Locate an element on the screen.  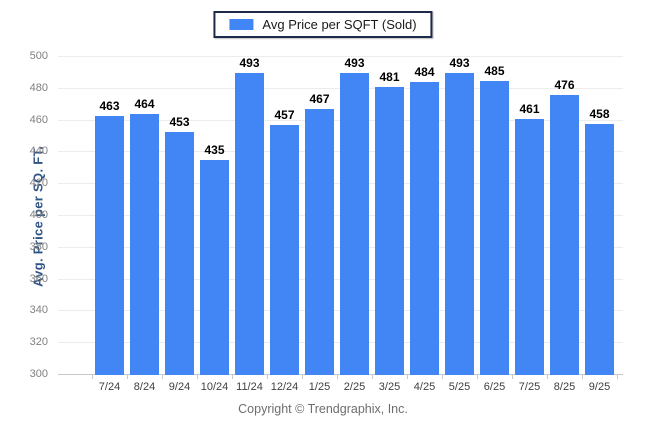
legend: Avg Price per SQFT (Sold) is located at coordinates (323, 24).